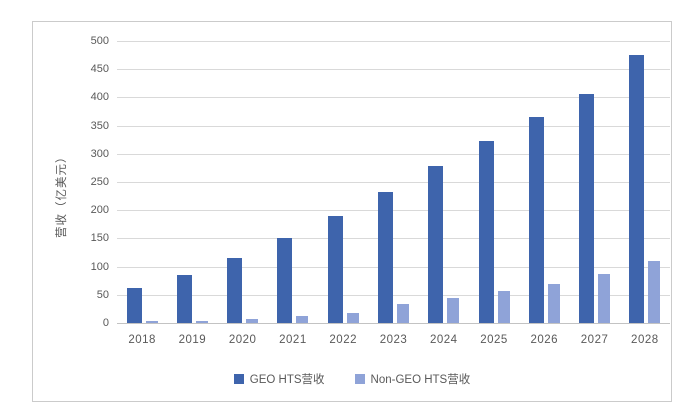 Image resolution: width=699 pixels, height=420 pixels. I want to click on bar-non-geo-2027, so click(604, 298).